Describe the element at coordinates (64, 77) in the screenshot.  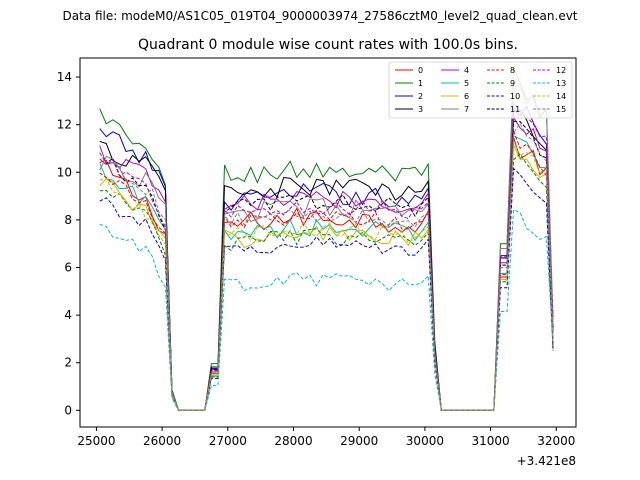
I see `y-tick-label: 14` at that location.